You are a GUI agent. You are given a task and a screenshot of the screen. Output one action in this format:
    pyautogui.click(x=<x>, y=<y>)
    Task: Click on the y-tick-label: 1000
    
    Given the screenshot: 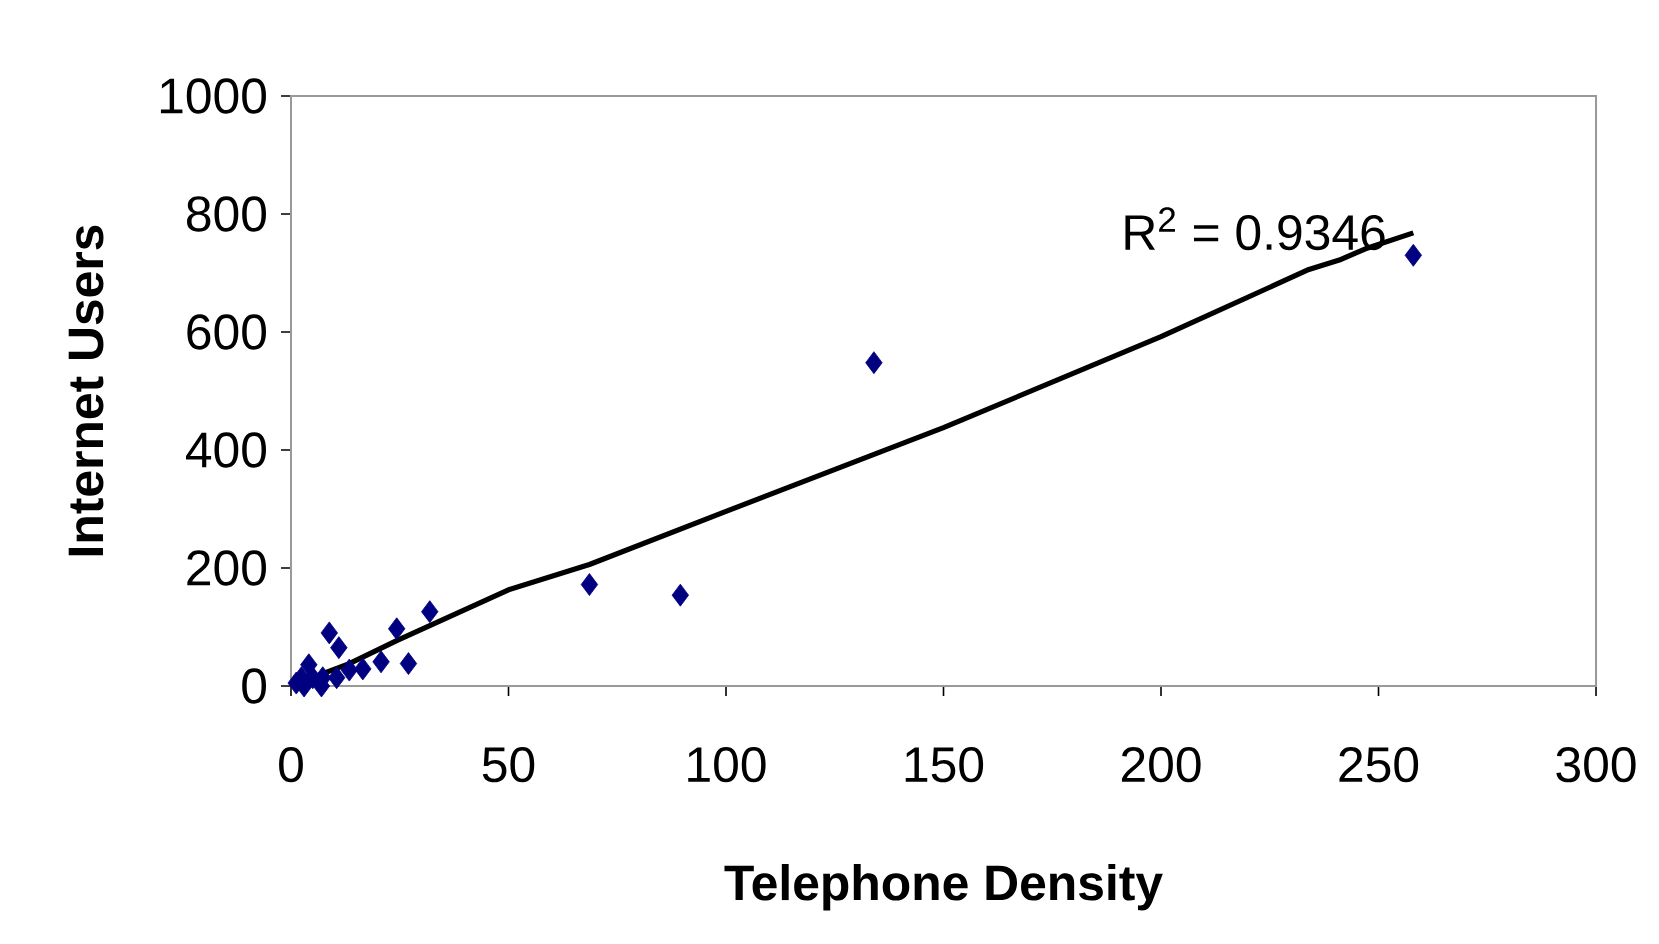 What is the action you would take?
    pyautogui.click(x=213, y=96)
    